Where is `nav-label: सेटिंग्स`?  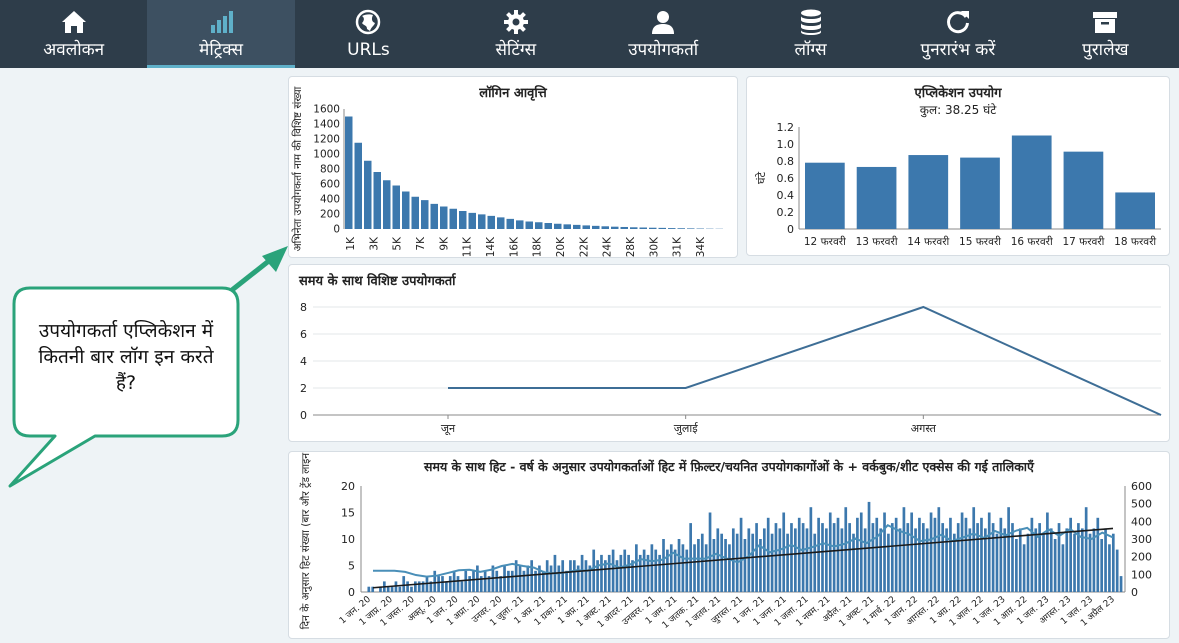 nav-label: सेटिंग्स is located at coordinates (516, 50).